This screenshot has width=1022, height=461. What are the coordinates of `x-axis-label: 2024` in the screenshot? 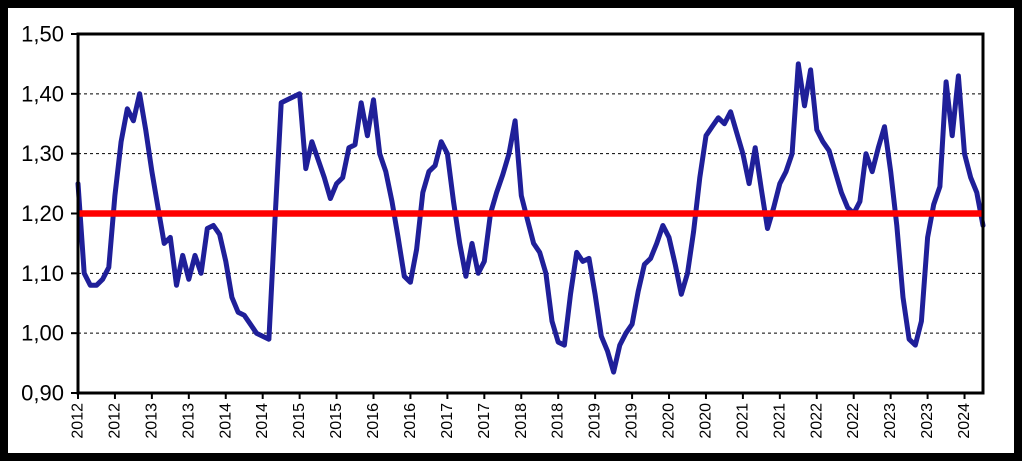 It's located at (964, 421).